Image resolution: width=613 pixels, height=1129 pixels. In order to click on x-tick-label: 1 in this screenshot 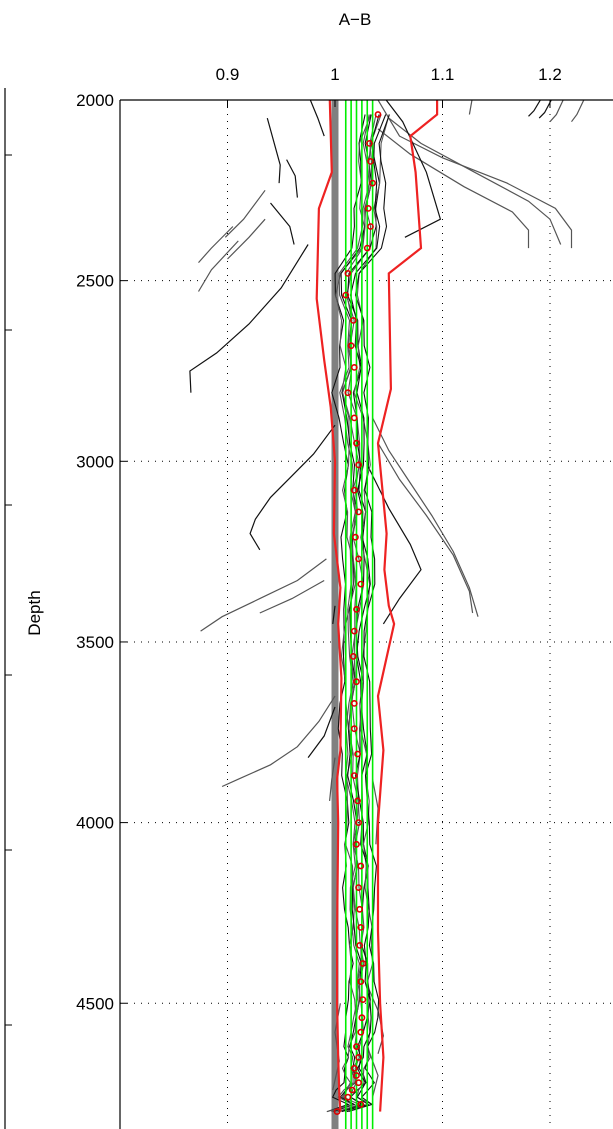, I will do `click(334, 74)`.